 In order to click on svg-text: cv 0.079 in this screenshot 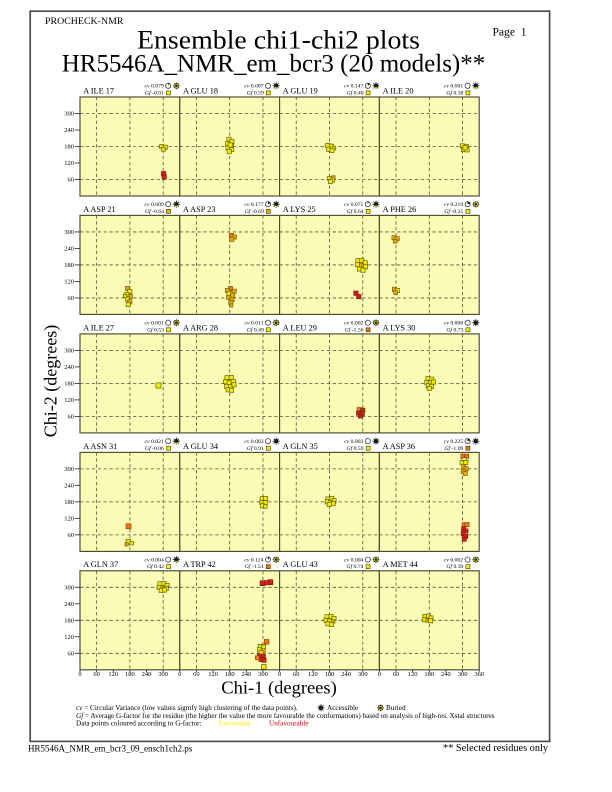, I will do `click(154, 87)`.